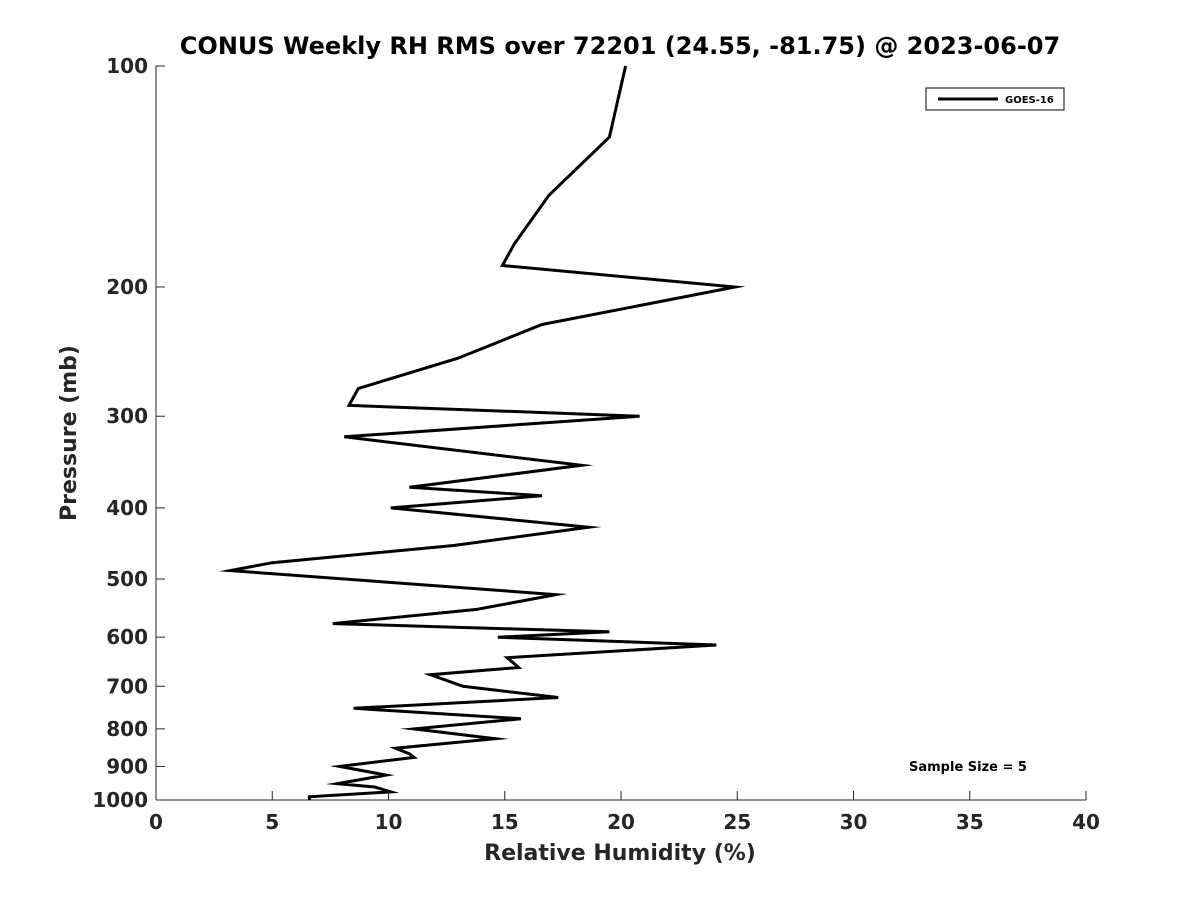  Describe the element at coordinates (854, 822) in the screenshot. I see `x-tick-label: 30` at that location.